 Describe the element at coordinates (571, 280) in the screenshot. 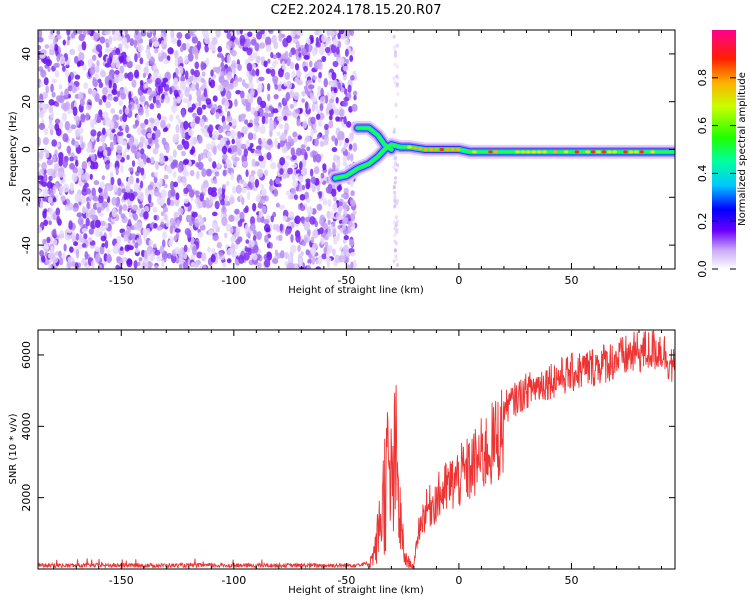

I see `spectrogram-xtick-label: 50` at that location.